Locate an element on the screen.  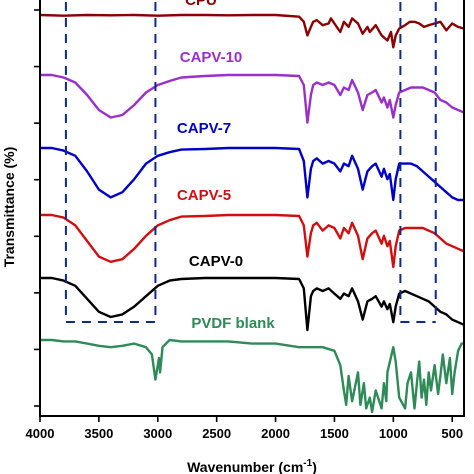
x-axis: 4000 3500 3000 2500 2000 1500 1000 500 is located at coordinates (244, 428).